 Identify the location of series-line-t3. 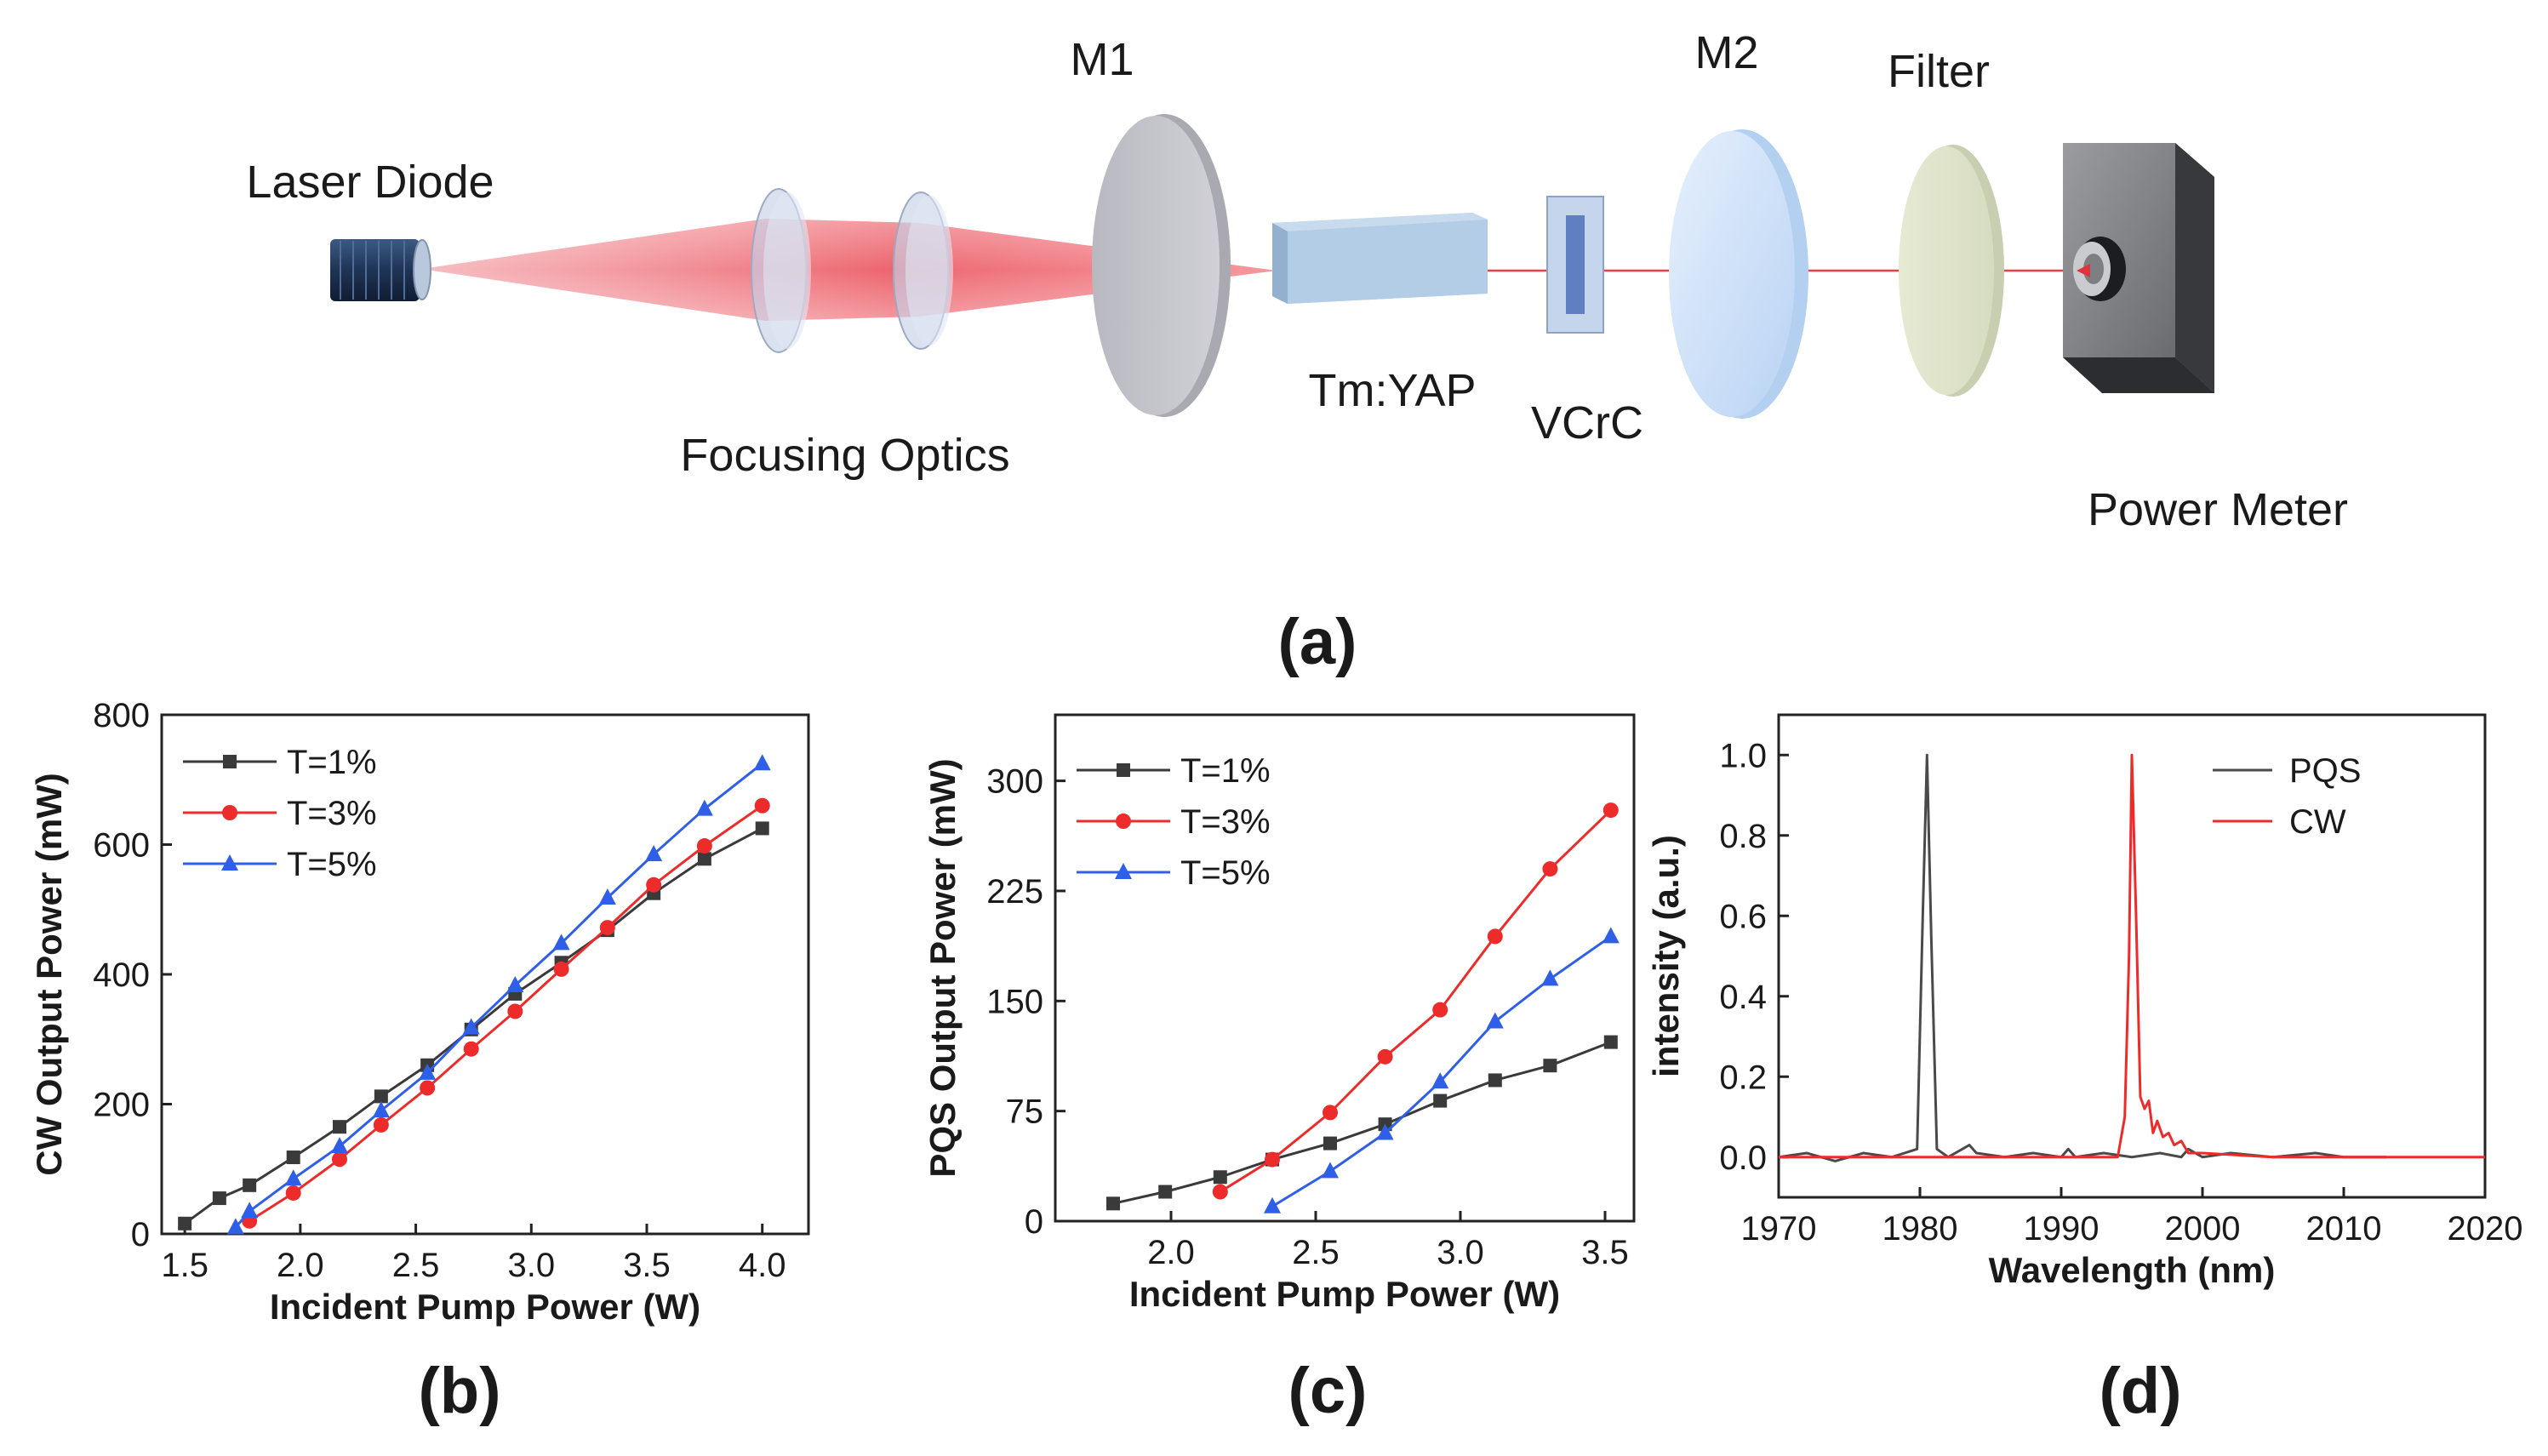
(1416, 1001).